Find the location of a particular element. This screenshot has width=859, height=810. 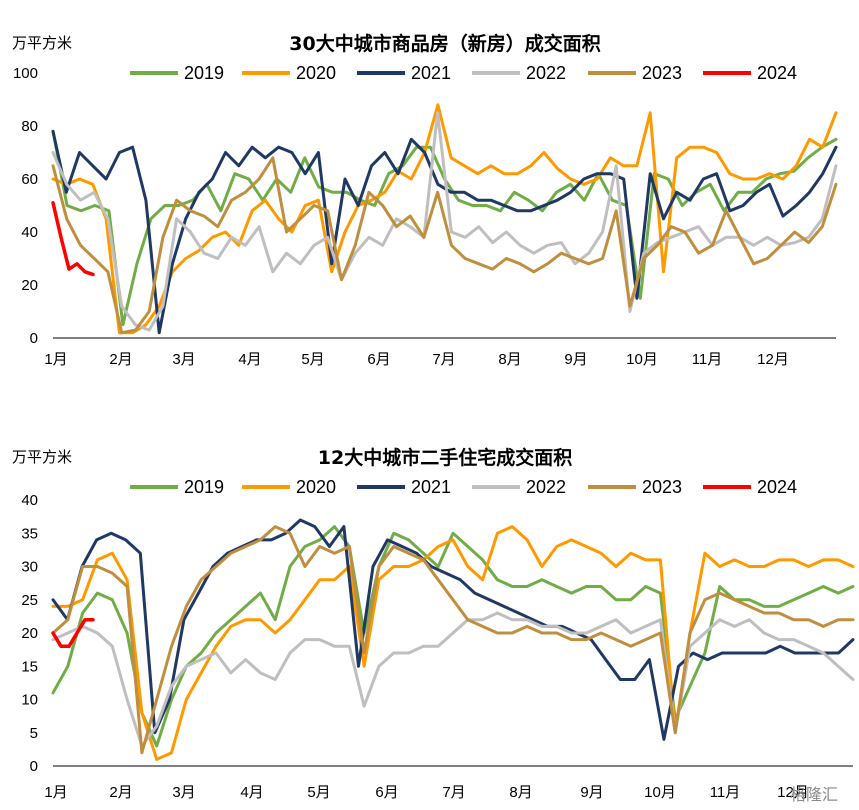

y-tick-label: 60 is located at coordinates (29, 179).